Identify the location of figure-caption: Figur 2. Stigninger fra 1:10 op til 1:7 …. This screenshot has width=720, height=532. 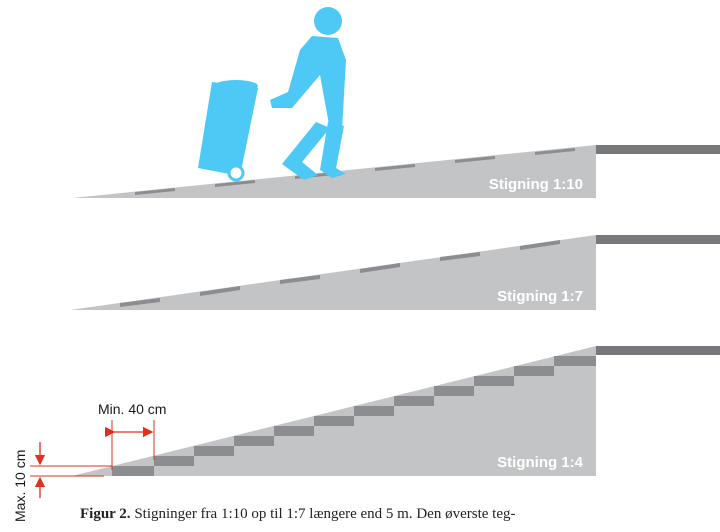
(400, 519).